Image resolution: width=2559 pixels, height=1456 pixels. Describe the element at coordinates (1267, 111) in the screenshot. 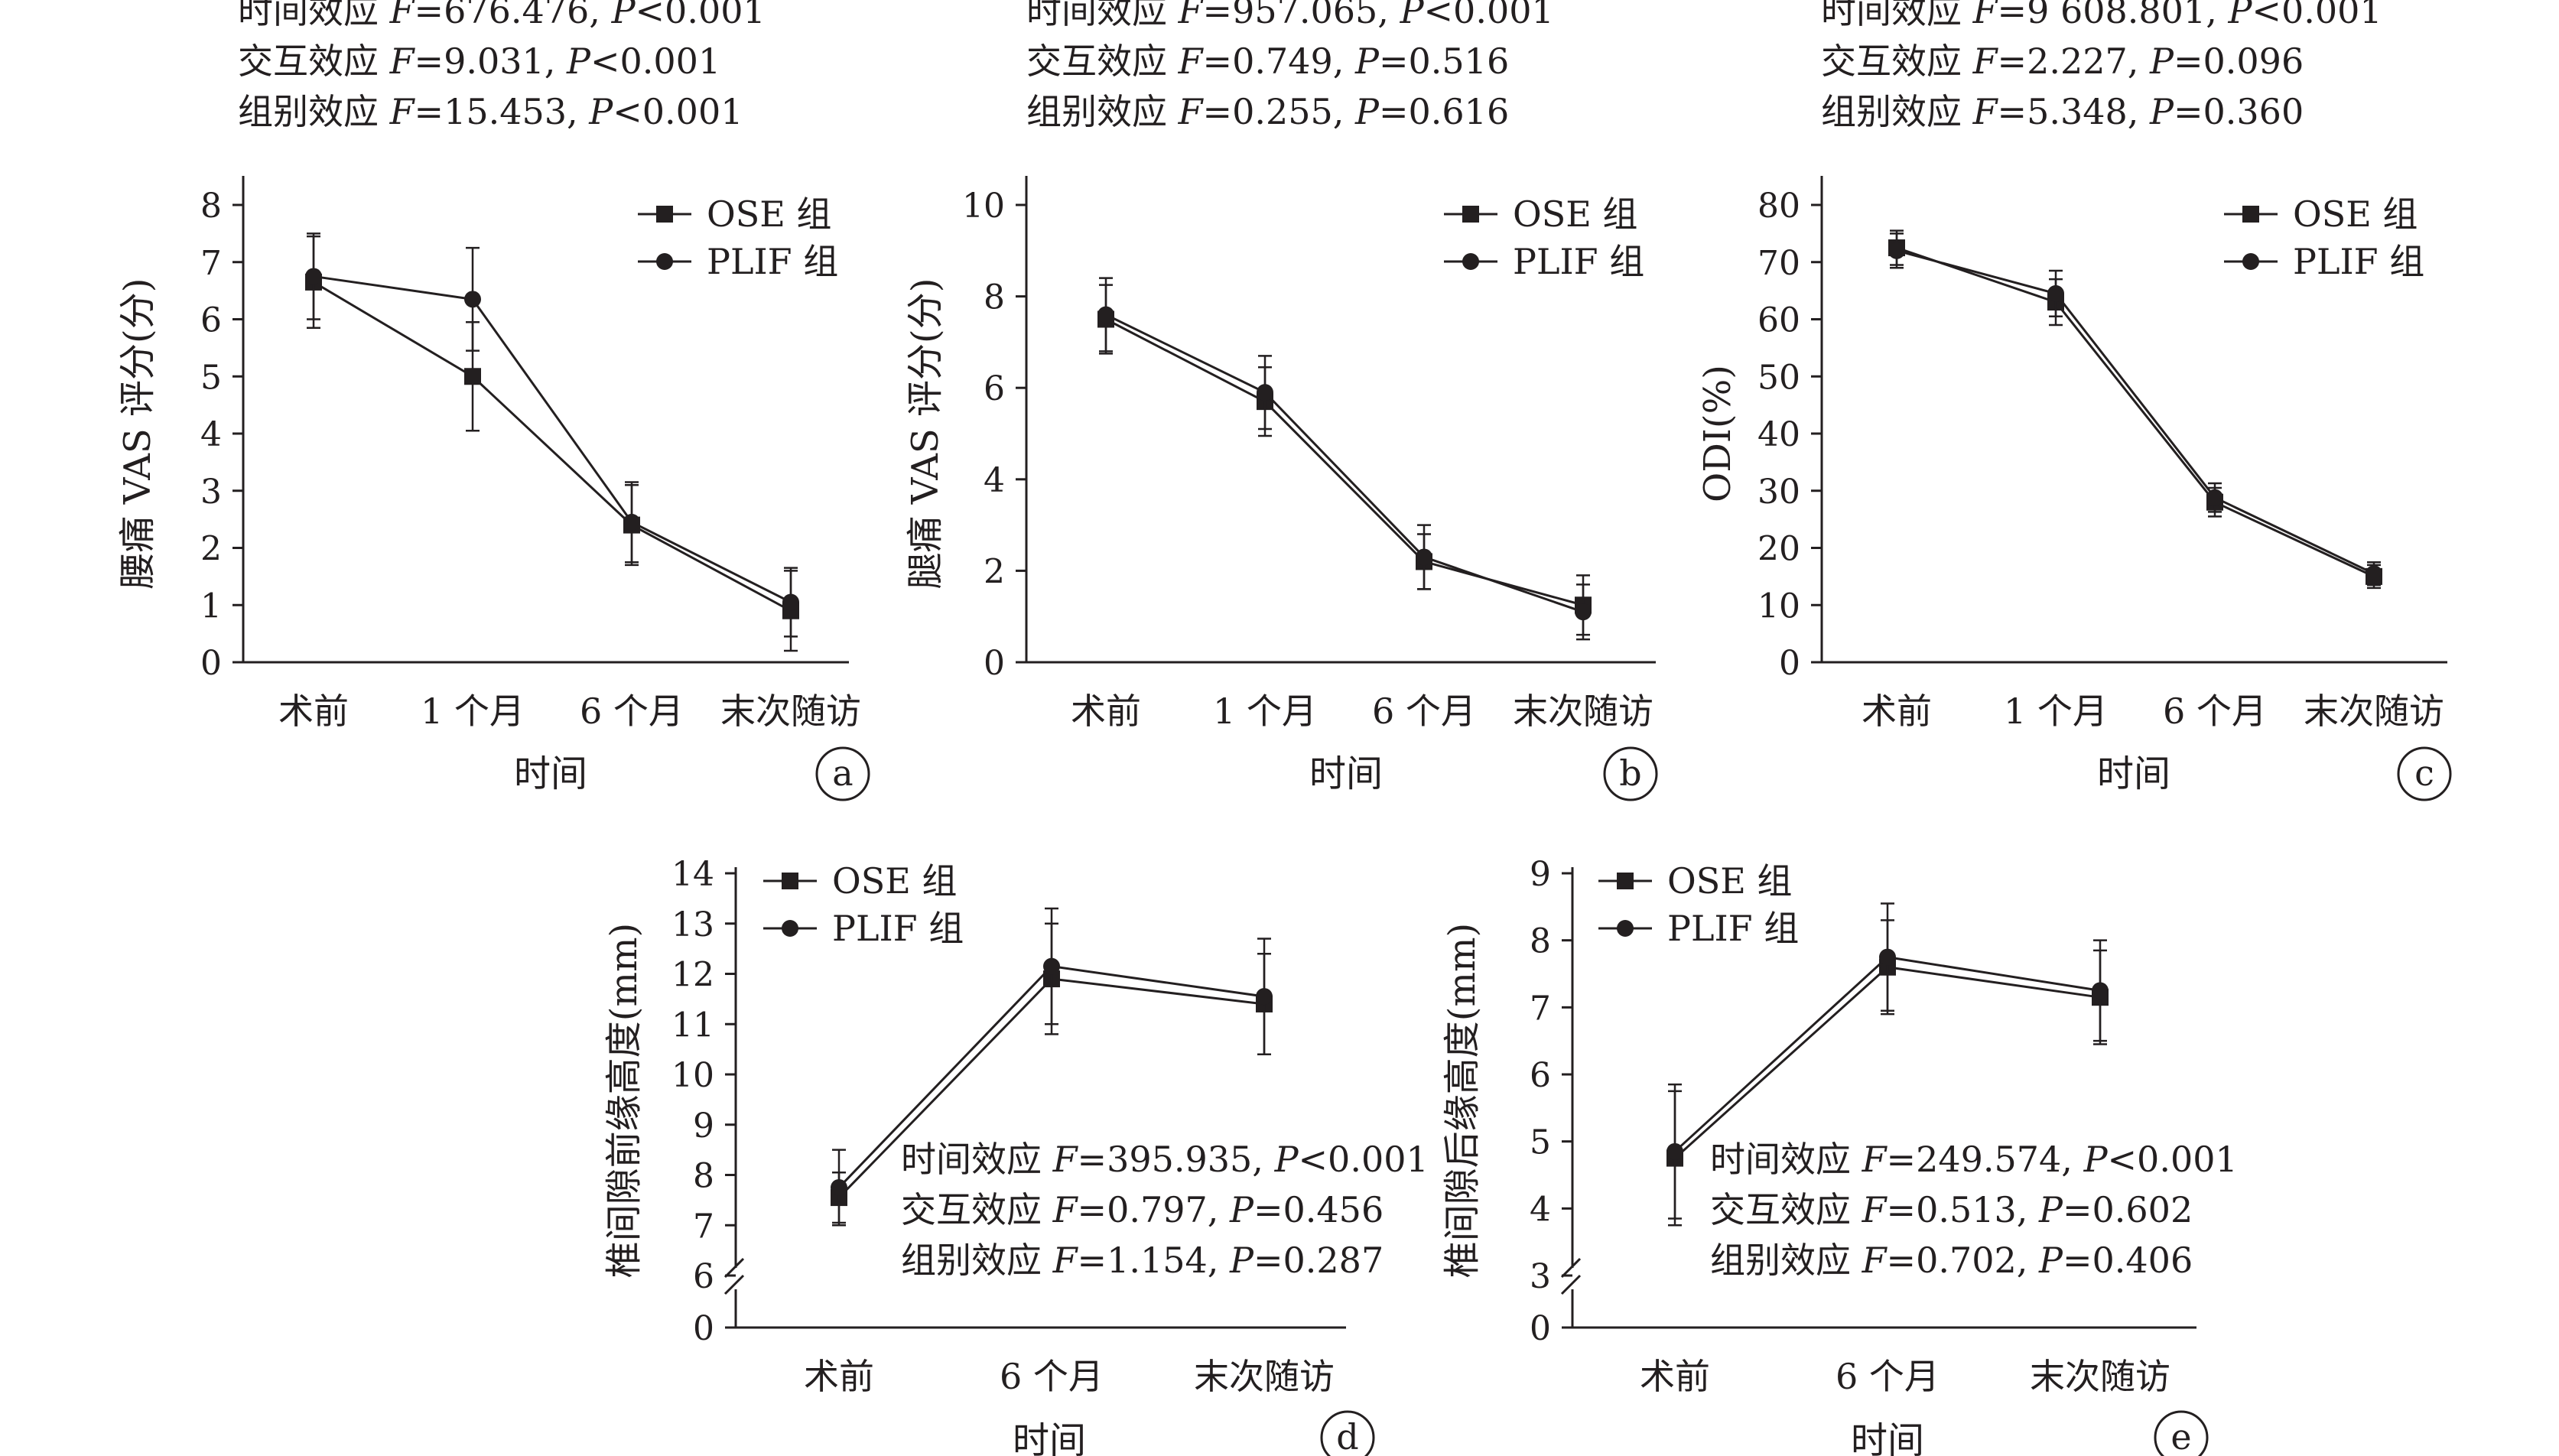

I see `stat-line: 组别效应 F=0.255, P=0.616` at that location.